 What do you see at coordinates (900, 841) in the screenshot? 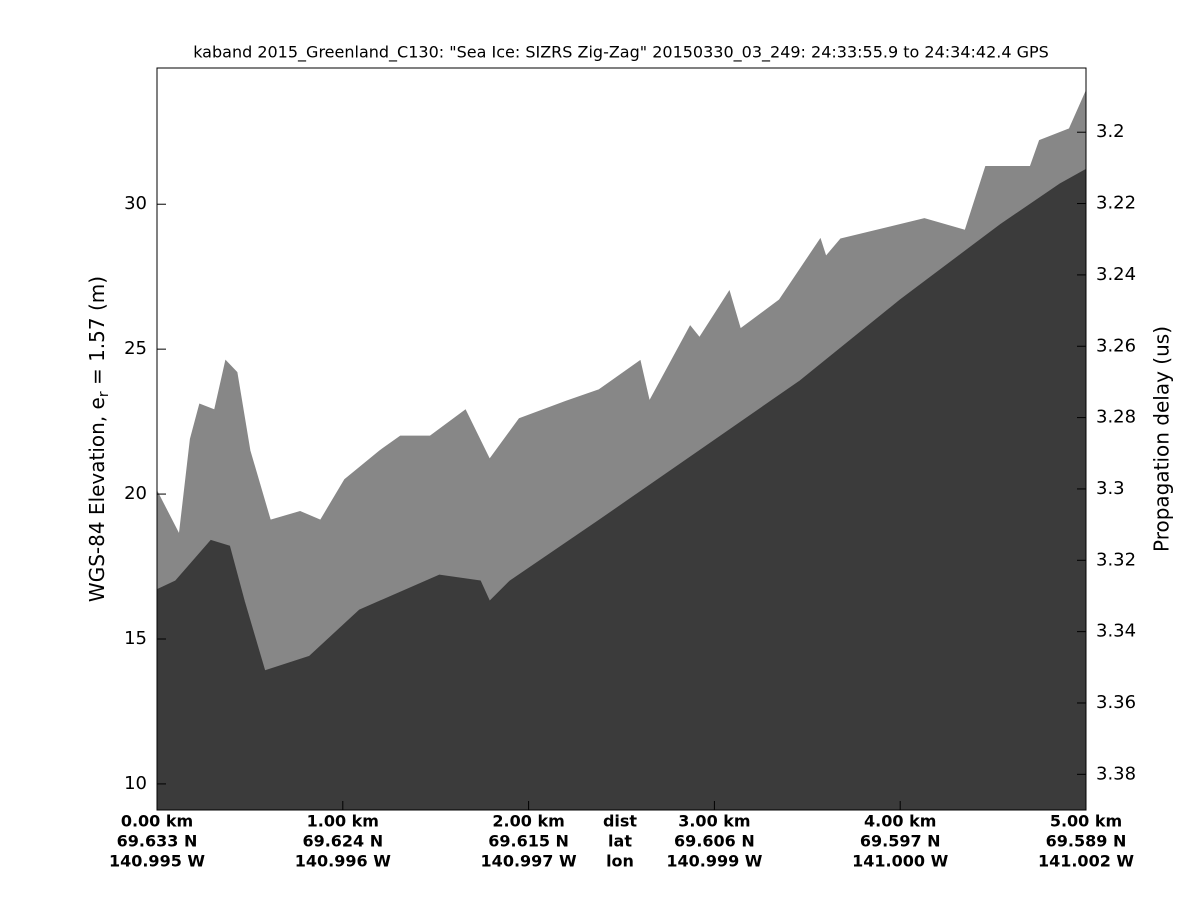
I see `lat-label: 69.597 N` at bounding box center [900, 841].